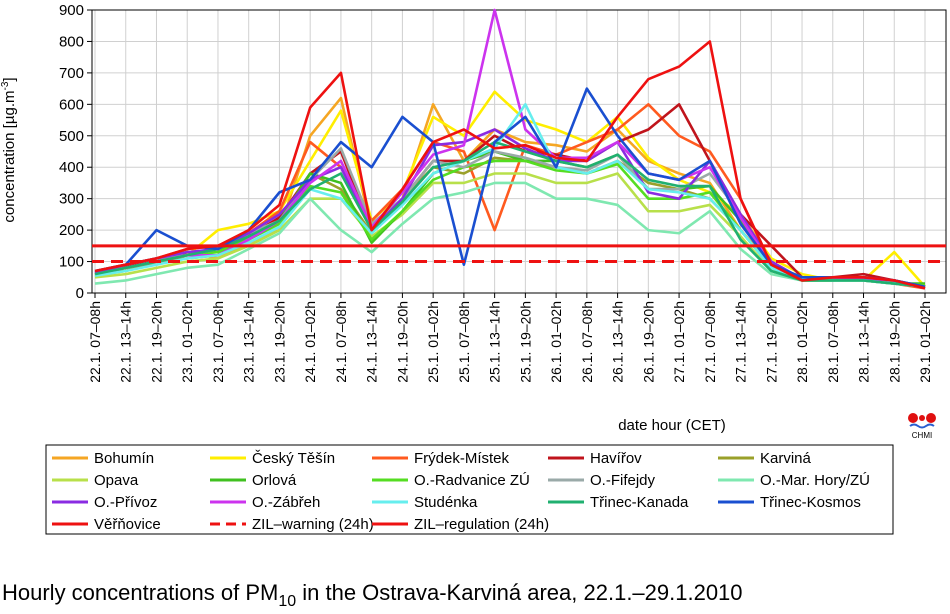 The height and width of the screenshot is (614, 950). What do you see at coordinates (525, 342) in the screenshot?
I see `x-tick-label: 25.1. 19–20h` at bounding box center [525, 342].